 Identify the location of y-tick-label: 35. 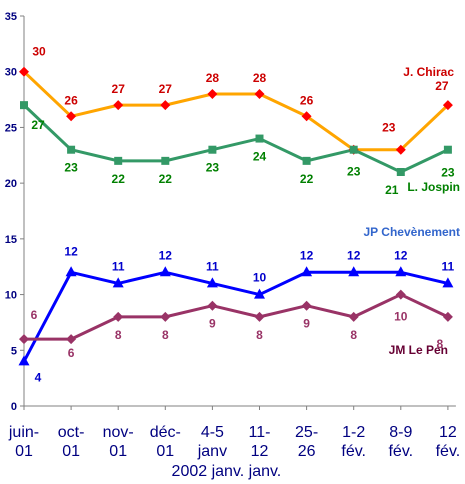
(11, 17).